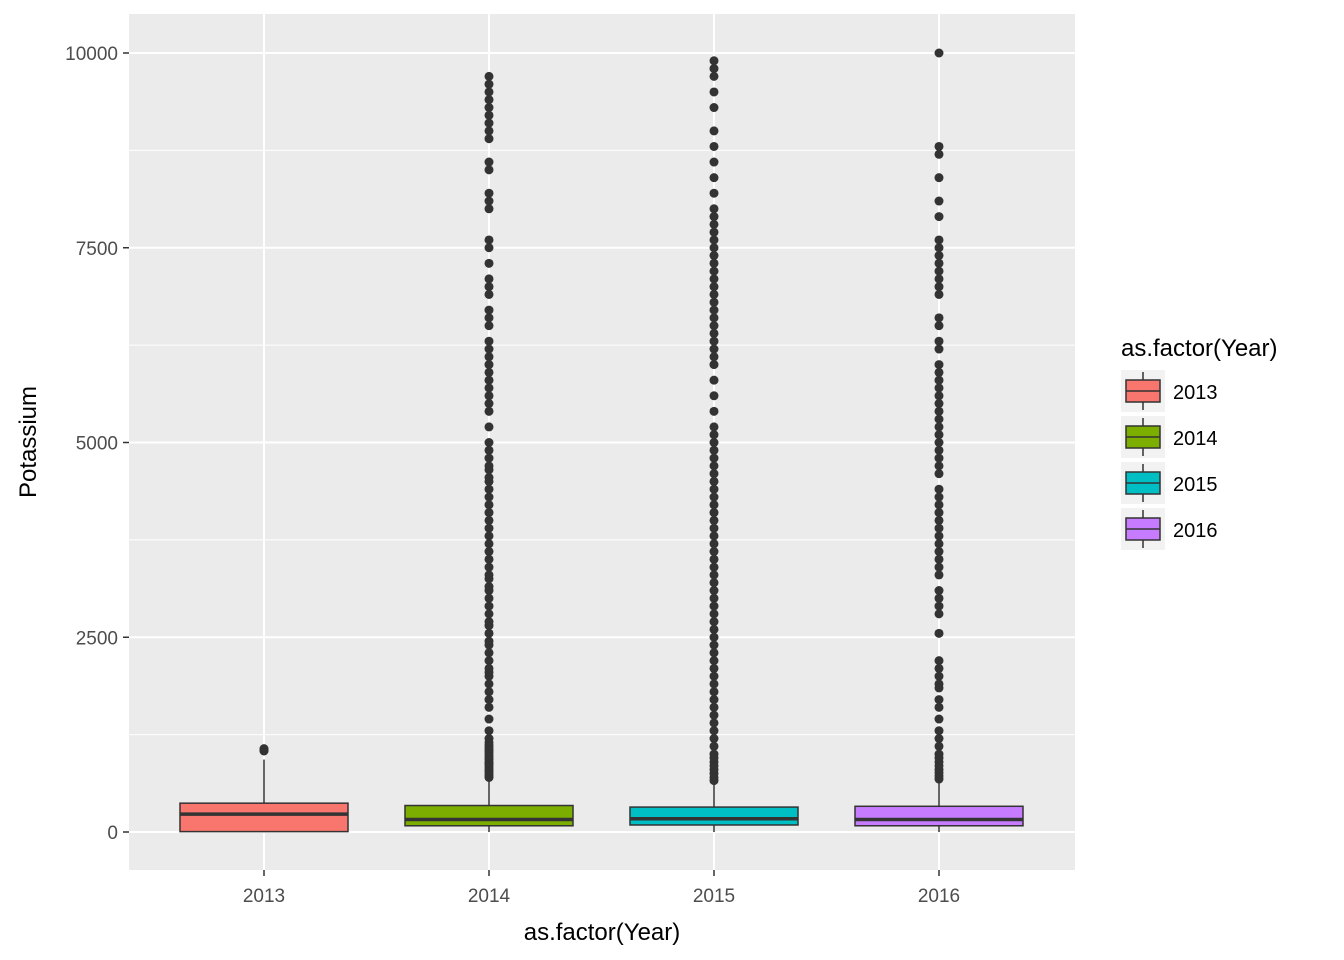 The image size is (1344, 960). I want to click on box-2014, so click(489, 451).